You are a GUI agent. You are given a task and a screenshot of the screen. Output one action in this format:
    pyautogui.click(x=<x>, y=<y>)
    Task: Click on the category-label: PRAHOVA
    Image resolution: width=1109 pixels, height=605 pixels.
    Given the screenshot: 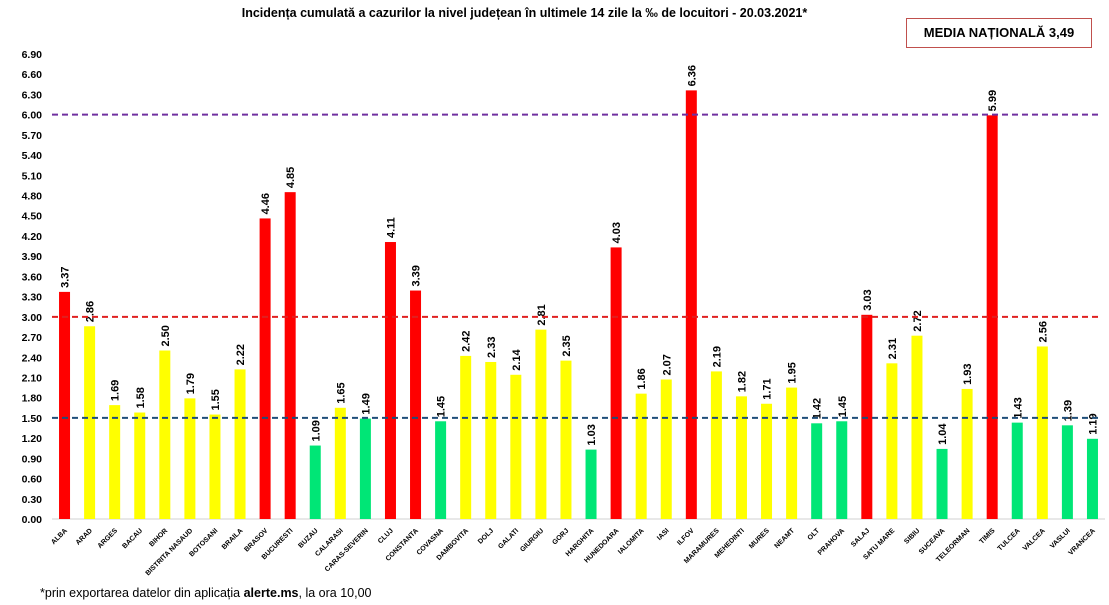 What is the action you would take?
    pyautogui.click(x=831, y=541)
    